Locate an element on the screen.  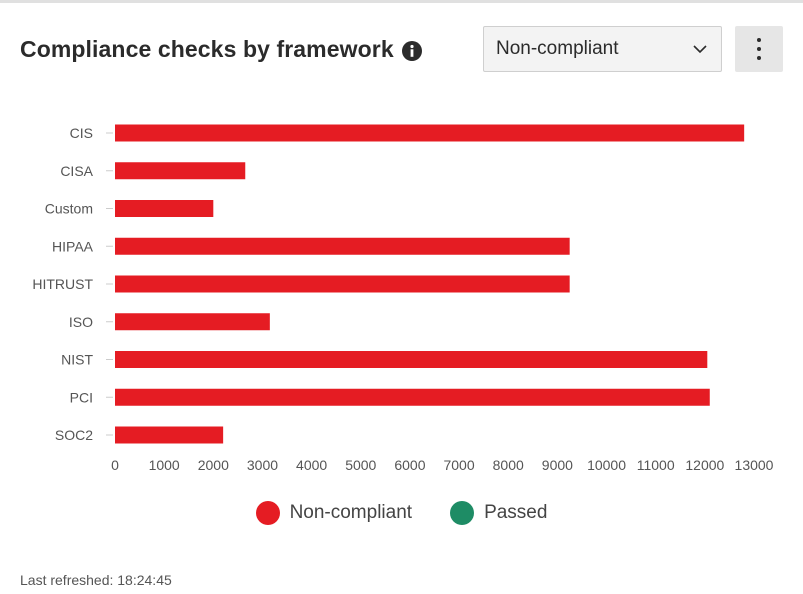
x-tick-label: 3000 is located at coordinates (262, 465).